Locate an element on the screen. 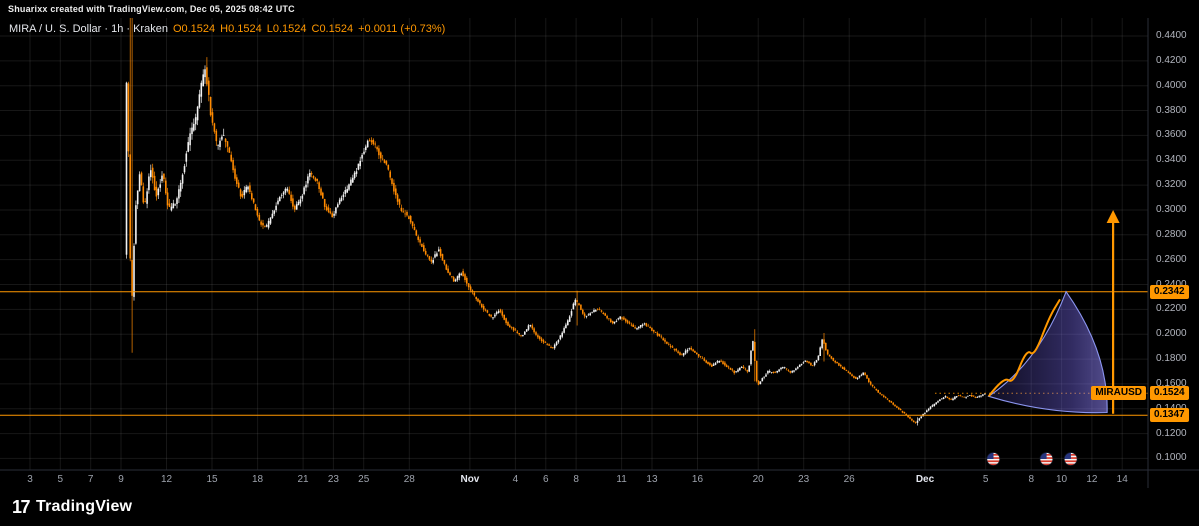 Image resolution: width=1199 pixels, height=526 pixels. price-axis-label: 0.2600 is located at coordinates (1171, 259).